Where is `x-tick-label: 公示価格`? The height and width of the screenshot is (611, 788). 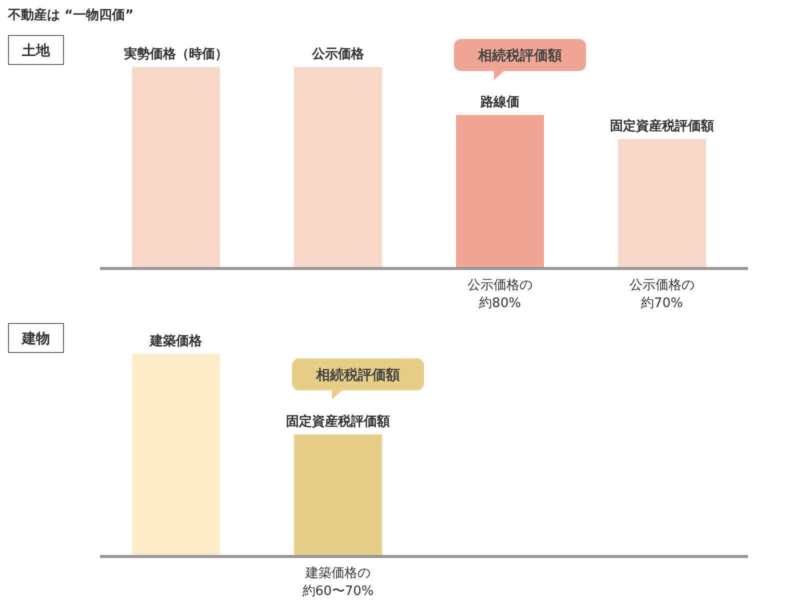 x-tick-label: 公示価格 is located at coordinates (338, 54).